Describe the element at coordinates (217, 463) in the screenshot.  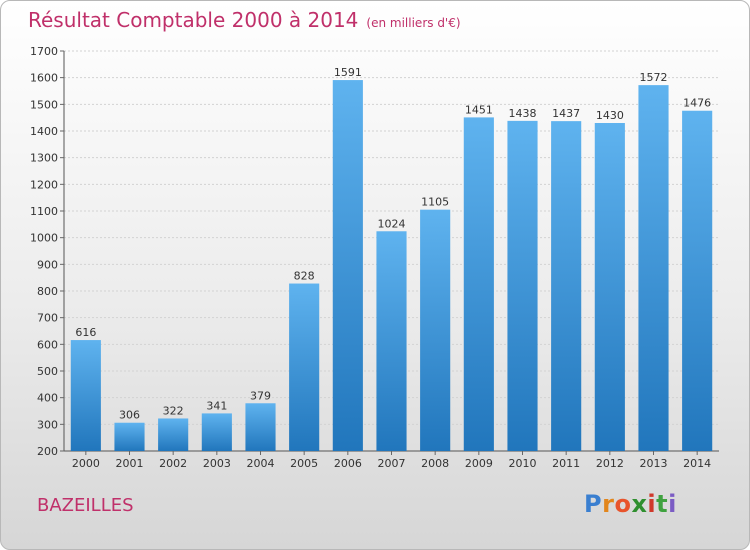
I see `x-tick-label-2003: 2003` at that location.